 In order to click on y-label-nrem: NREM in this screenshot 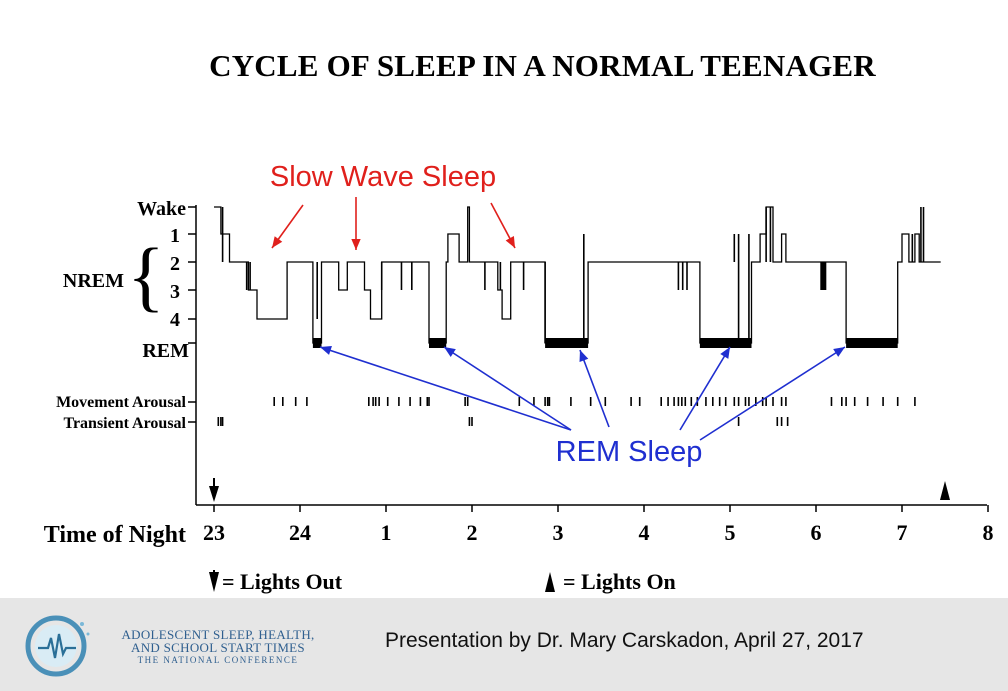, I will do `click(93, 281)`.